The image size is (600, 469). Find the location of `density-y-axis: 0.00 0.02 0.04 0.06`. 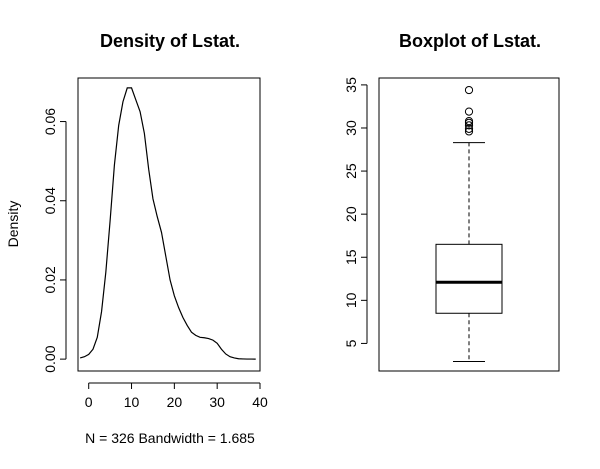

density-y-axis: 0.00 0.02 0.04 0.06 is located at coordinates (54, 240).